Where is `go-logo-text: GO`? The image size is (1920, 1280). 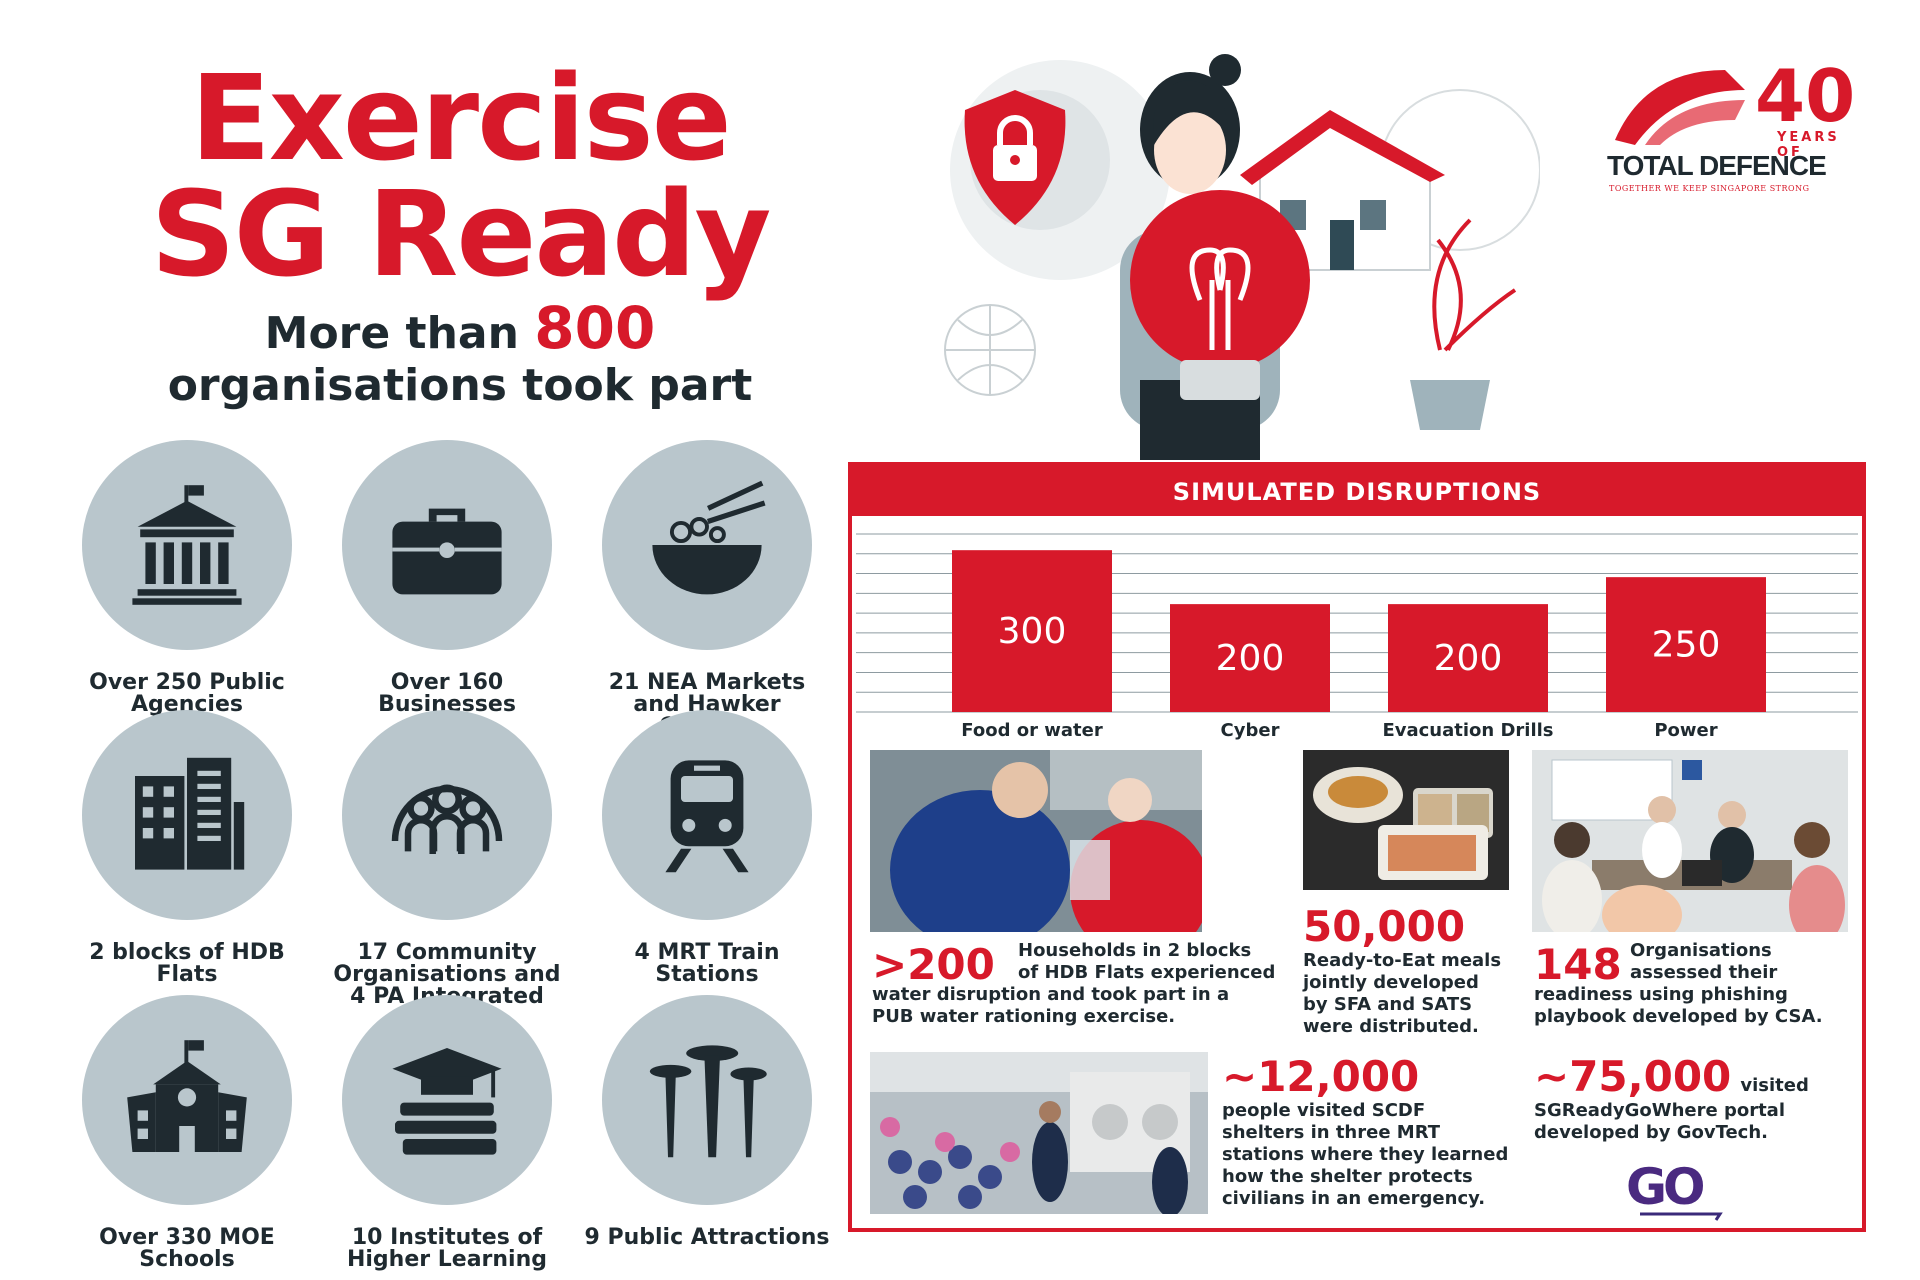
go-logo-text: GO is located at coordinates (1666, 1187).